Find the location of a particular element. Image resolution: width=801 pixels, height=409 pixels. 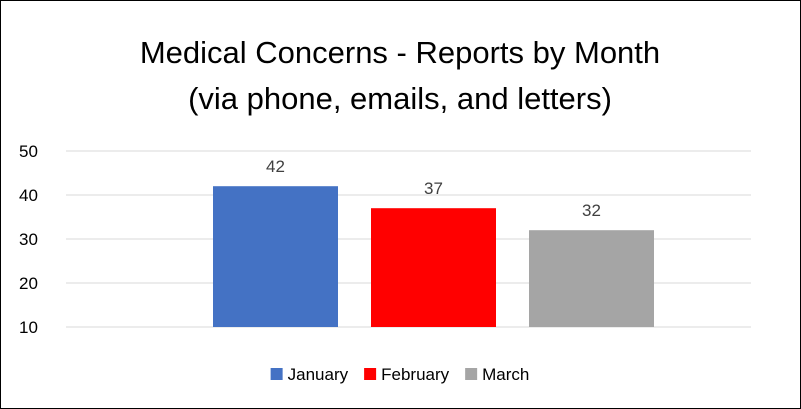

legend-label: March is located at coordinates (505, 374).